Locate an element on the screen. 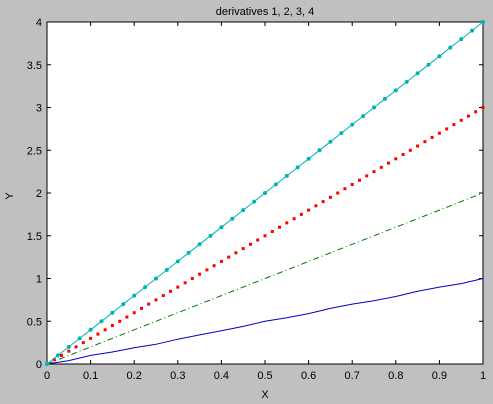 The width and height of the screenshot is (493, 404). x-tick-label: 0 is located at coordinates (47, 376).